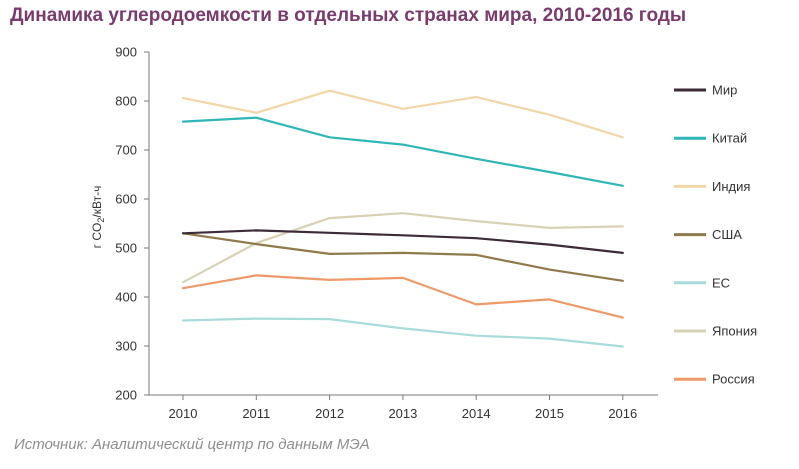 The image size is (799, 469). What do you see at coordinates (256, 413) in the screenshot?
I see `x-tick-label: 2011` at bounding box center [256, 413].